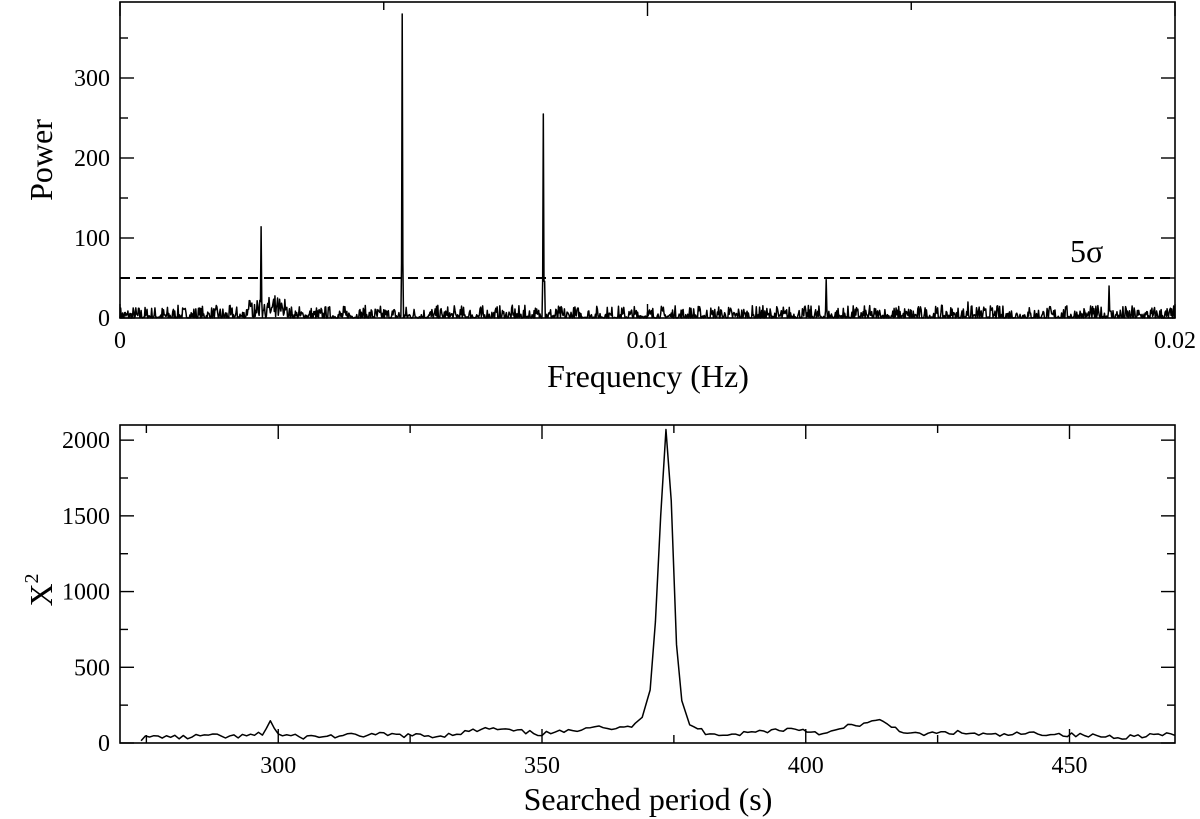  Describe the element at coordinates (1070, 766) in the screenshot. I see `chi-square-x-tick-label: 450` at that location.